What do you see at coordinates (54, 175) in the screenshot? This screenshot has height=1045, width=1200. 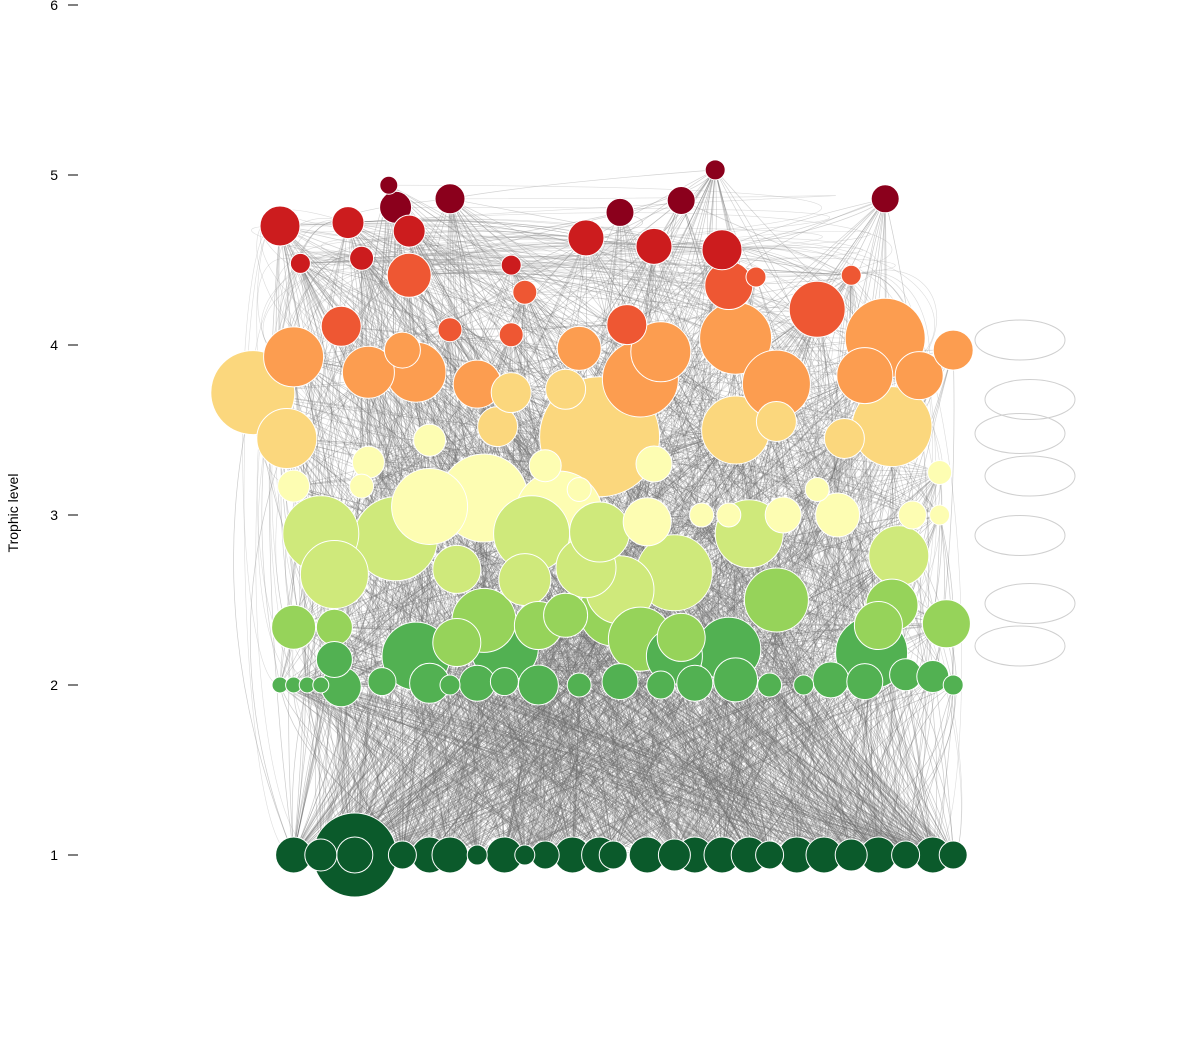 I see `y-tick-label: 5` at bounding box center [54, 175].